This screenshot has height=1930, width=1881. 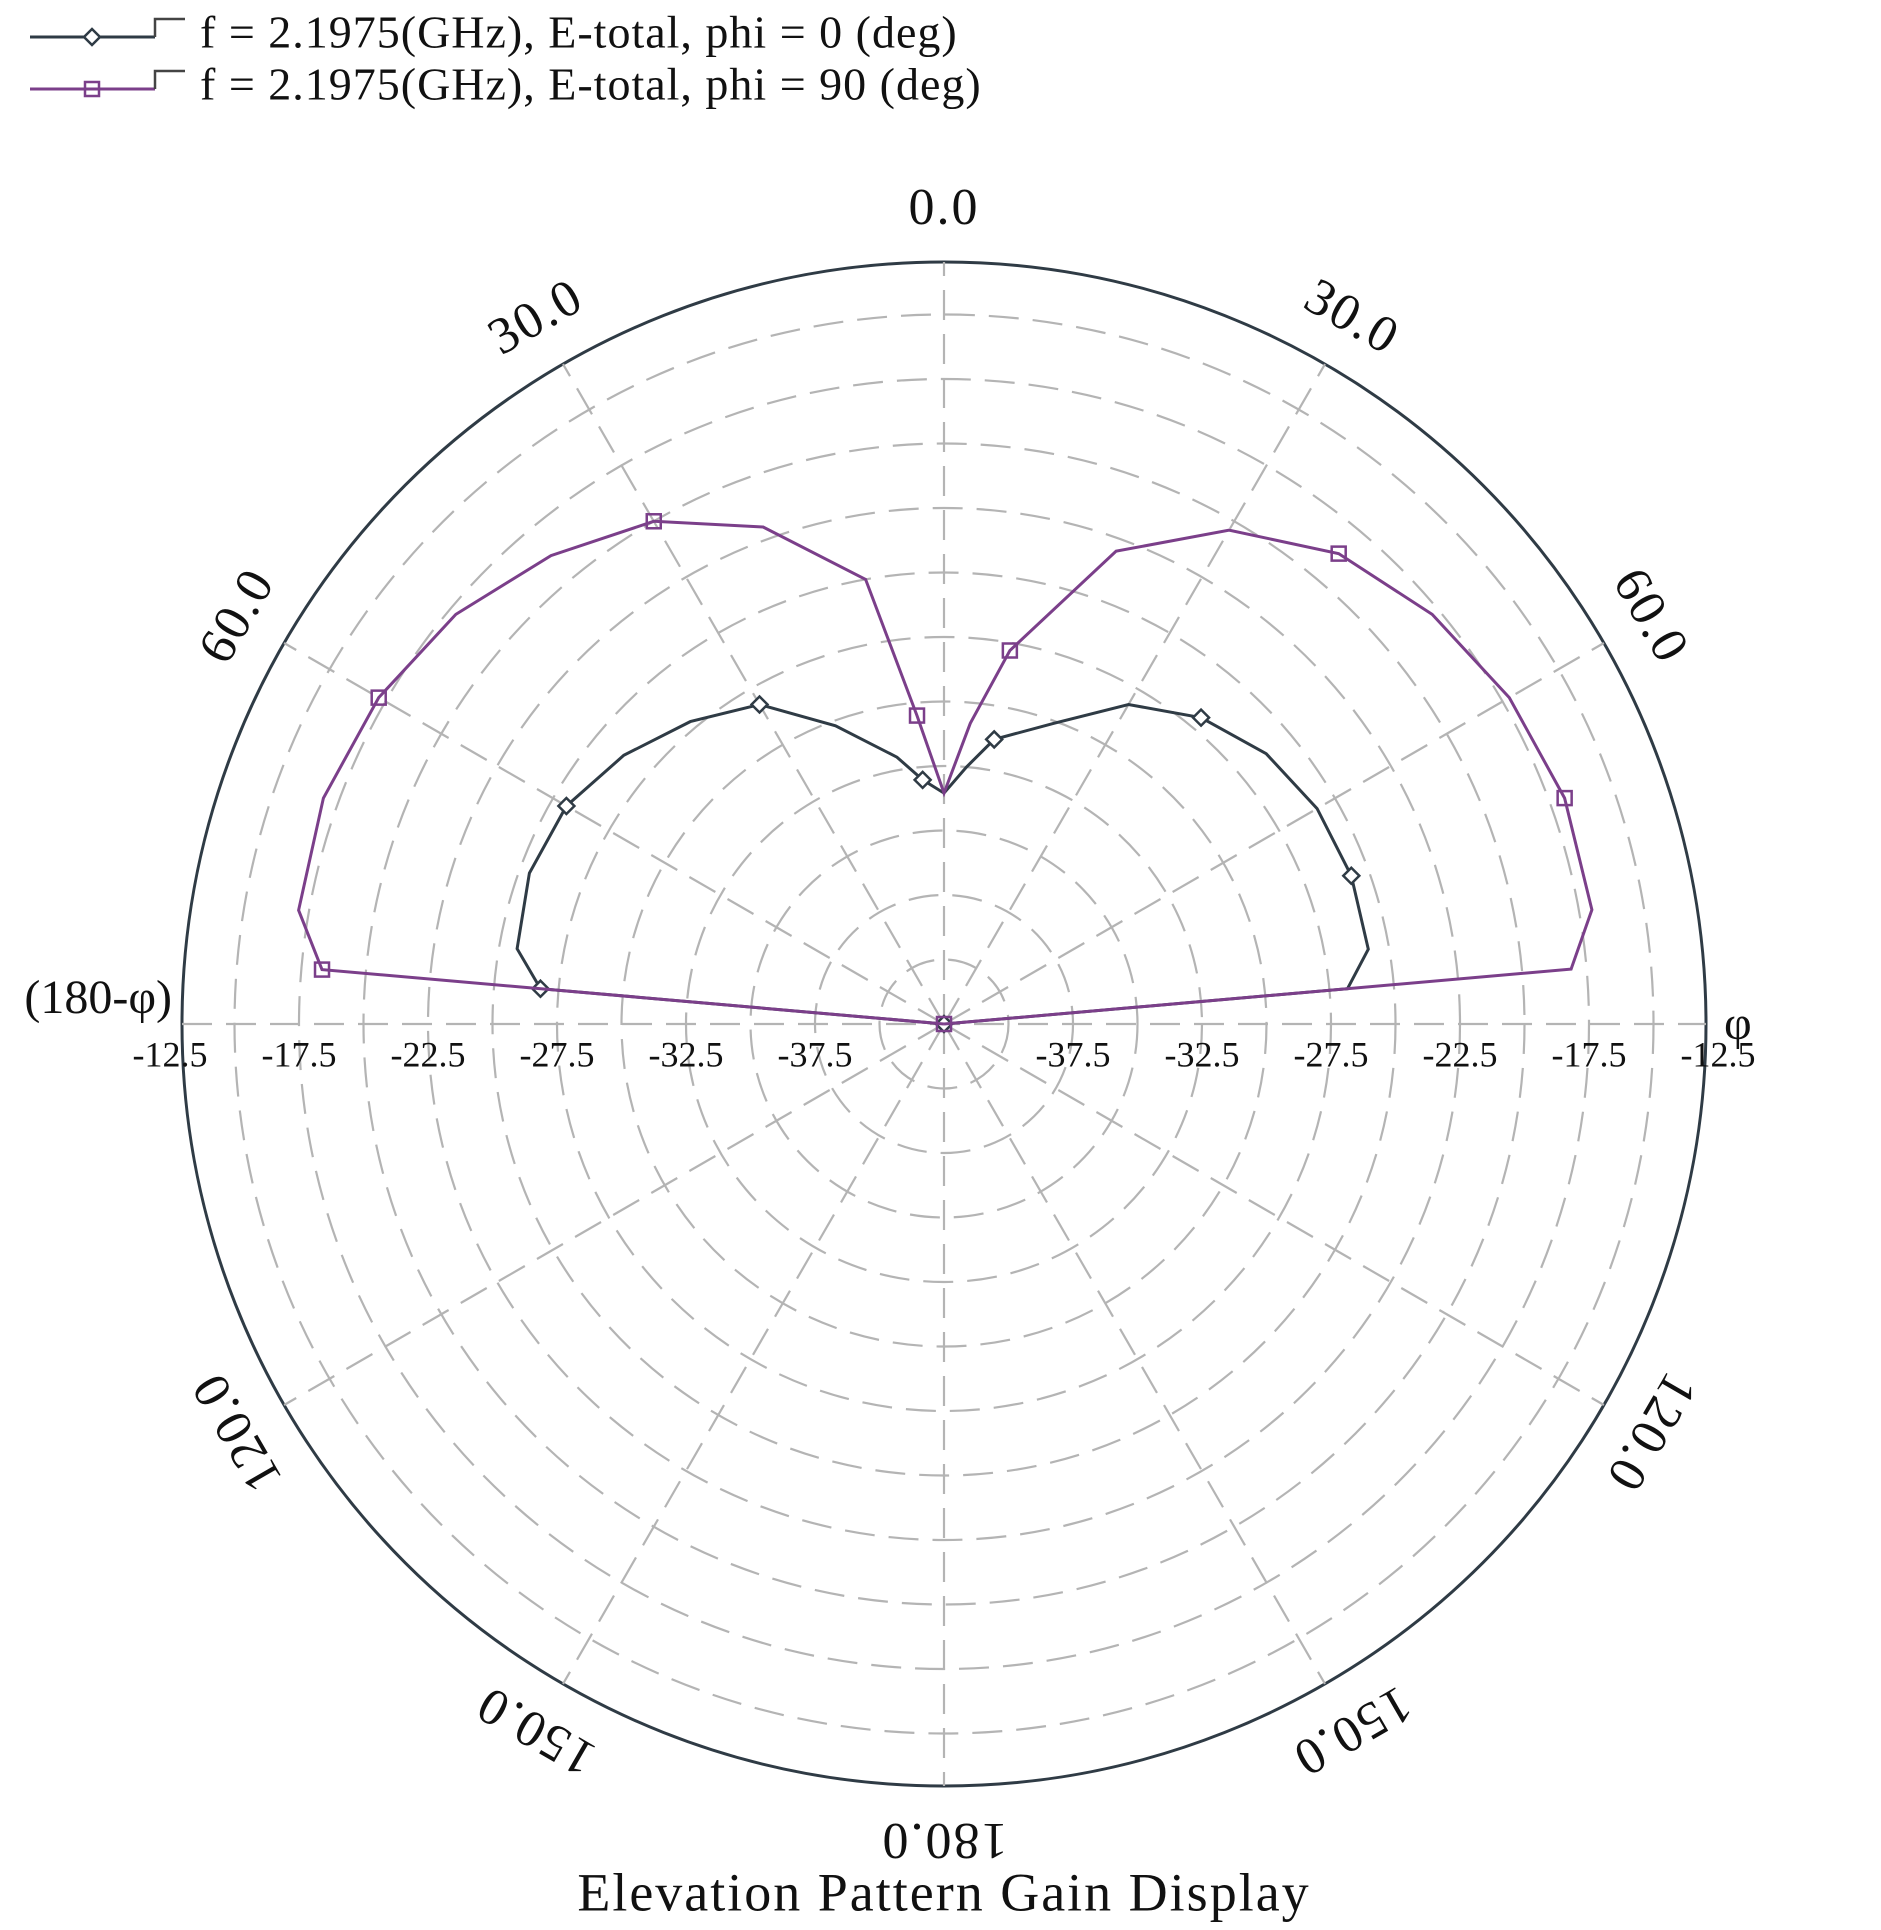 What do you see at coordinates (591, 84) in the screenshot?
I see `legend-label: f = 2.1975(GHz), E-total, phi = 90 (deg)` at bounding box center [591, 84].